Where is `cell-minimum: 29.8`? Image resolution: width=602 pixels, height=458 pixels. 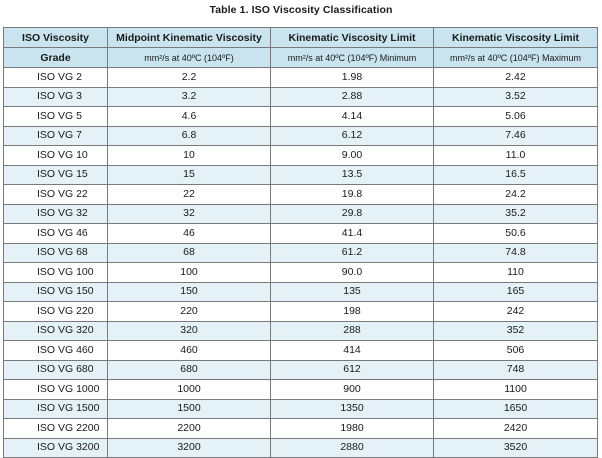 cell-minimum: 29.8 is located at coordinates (352, 213).